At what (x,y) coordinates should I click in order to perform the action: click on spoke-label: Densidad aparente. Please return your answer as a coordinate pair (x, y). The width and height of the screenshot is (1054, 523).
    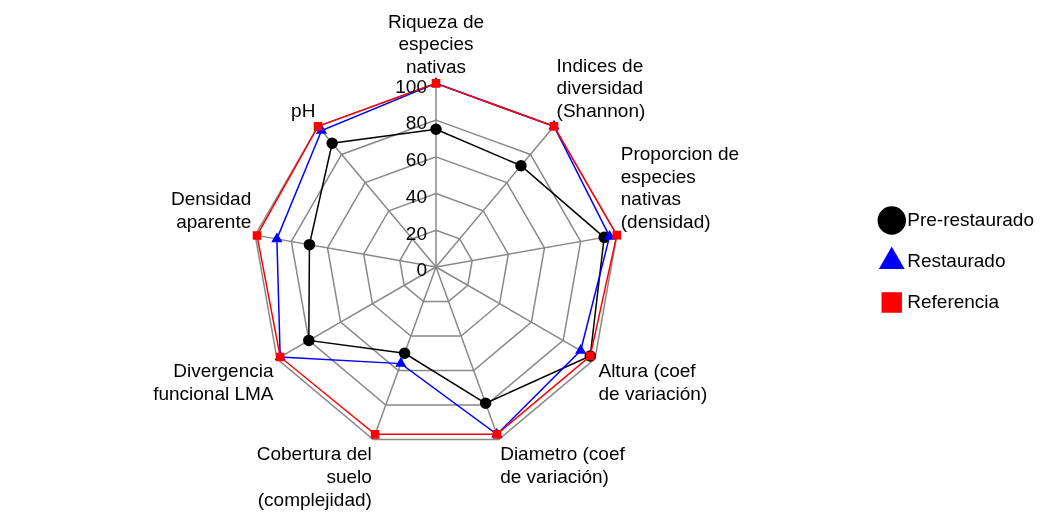
    Looking at the image, I should click on (211, 210).